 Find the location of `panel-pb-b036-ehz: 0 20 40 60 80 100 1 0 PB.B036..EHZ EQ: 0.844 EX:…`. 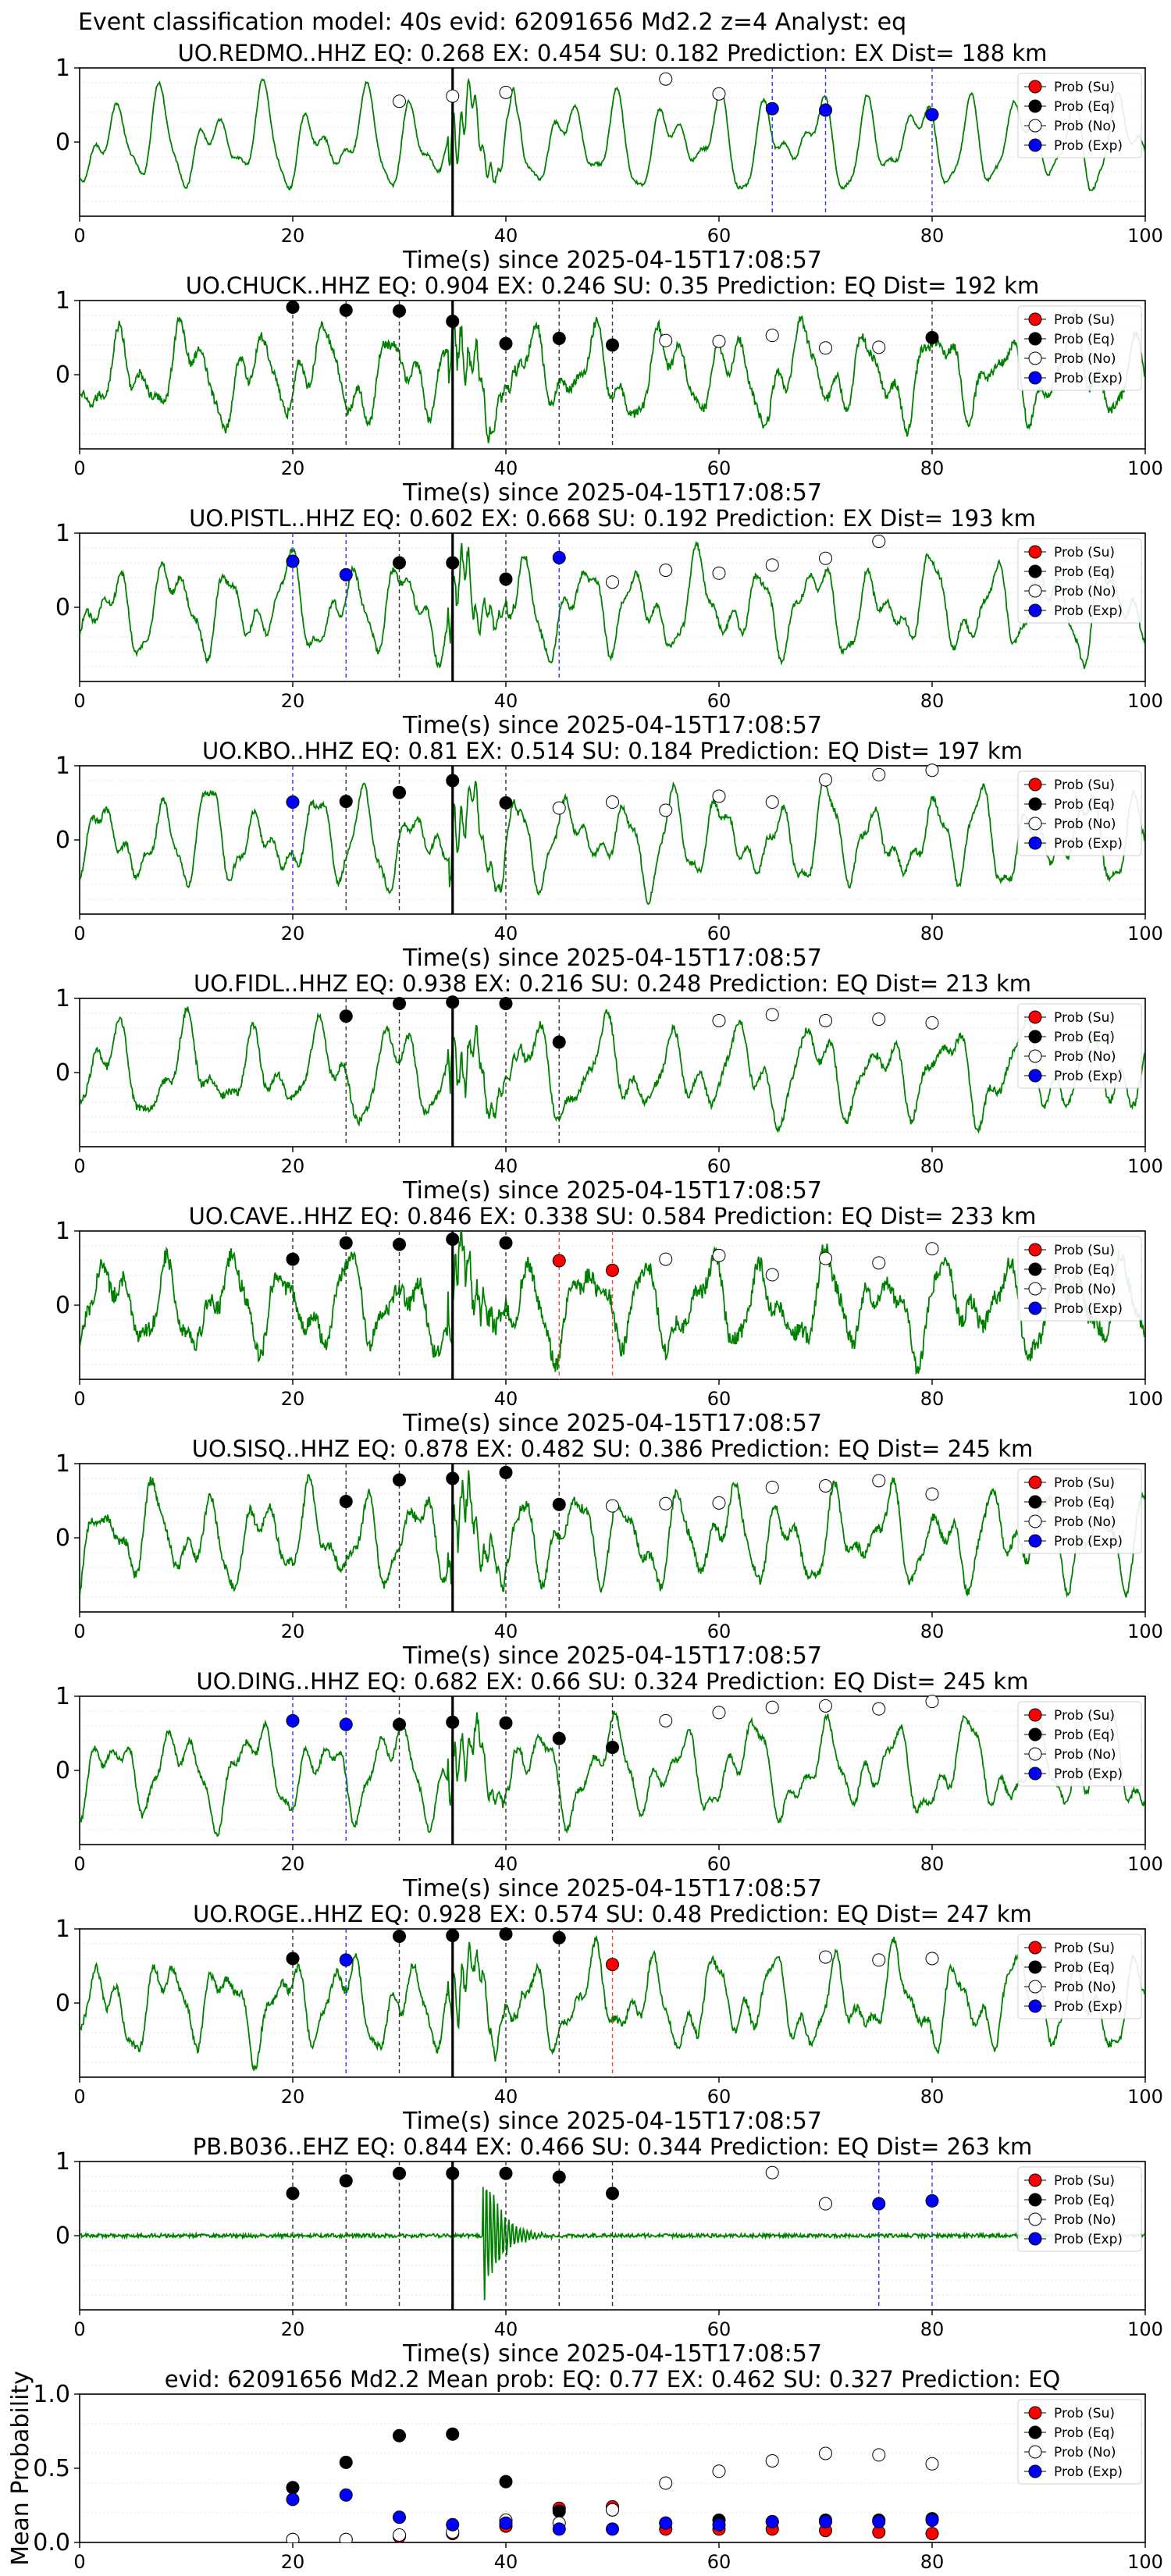

panel-pb-b036-ehz: 0 20 40 60 80 100 1 0 PB.B036..EHZ EQ: 0.844 EX:… is located at coordinates (609, 2250).